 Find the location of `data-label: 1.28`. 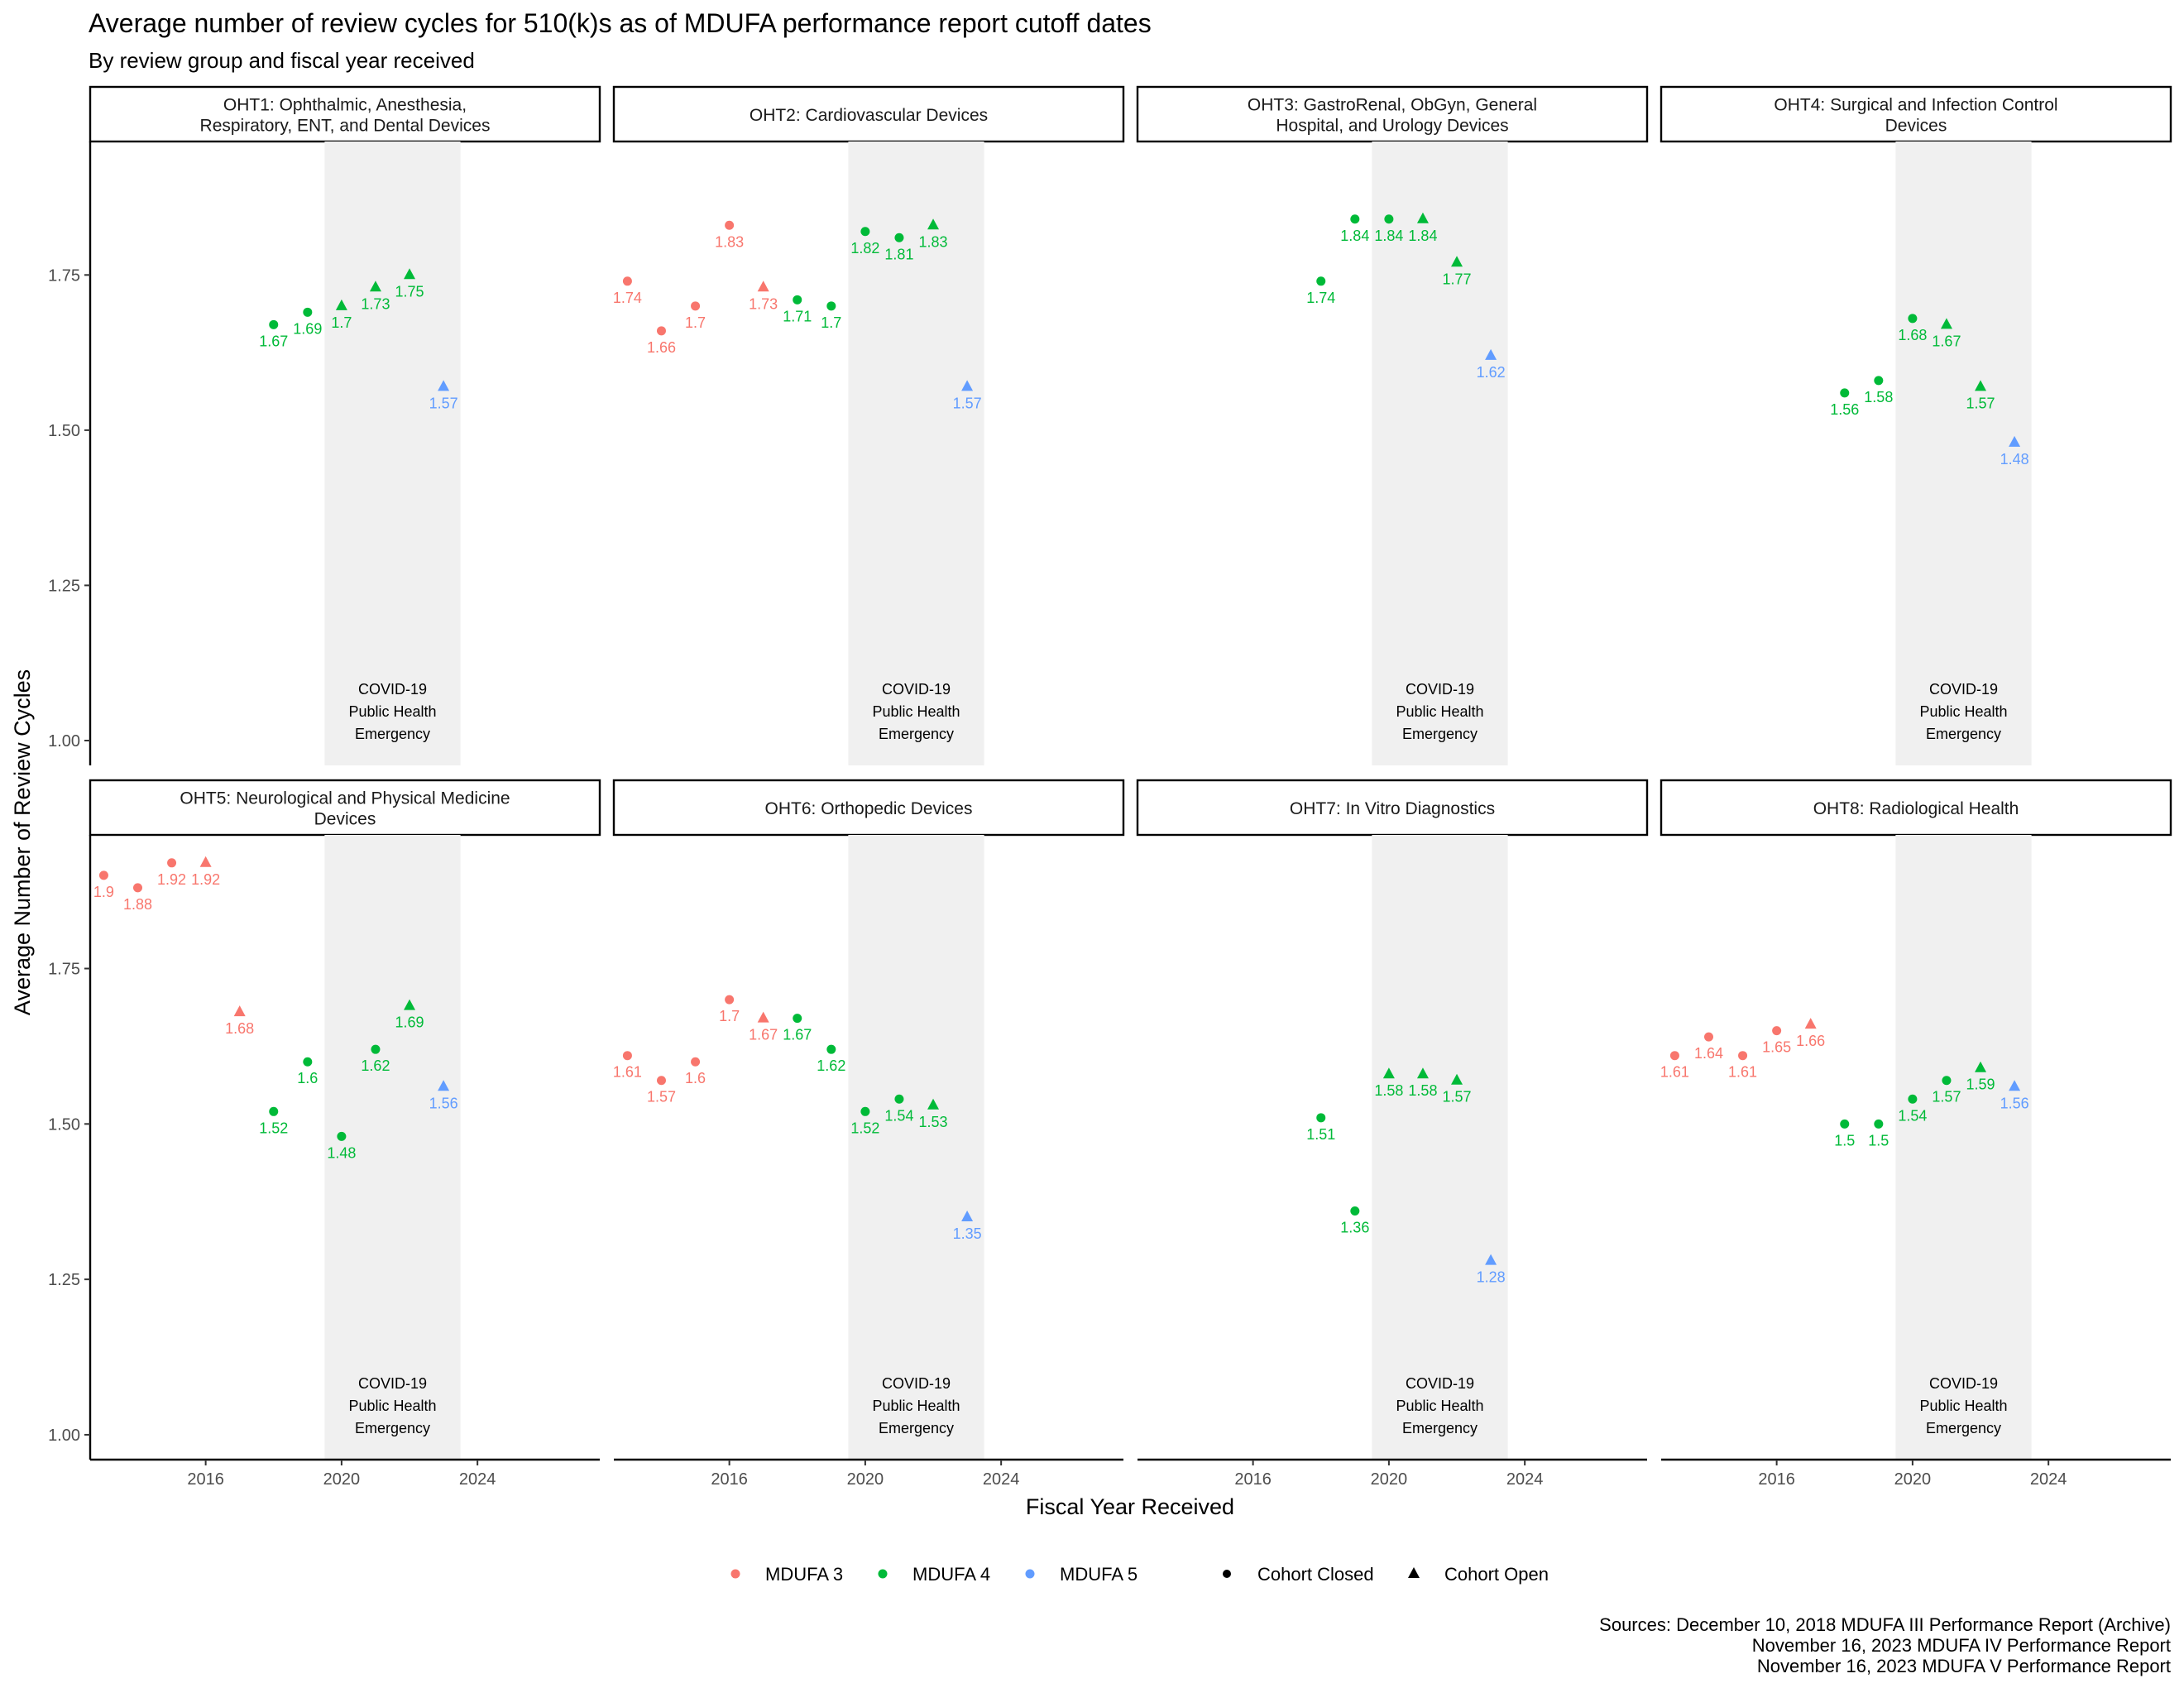

data-label: 1.28 is located at coordinates (1491, 1277).